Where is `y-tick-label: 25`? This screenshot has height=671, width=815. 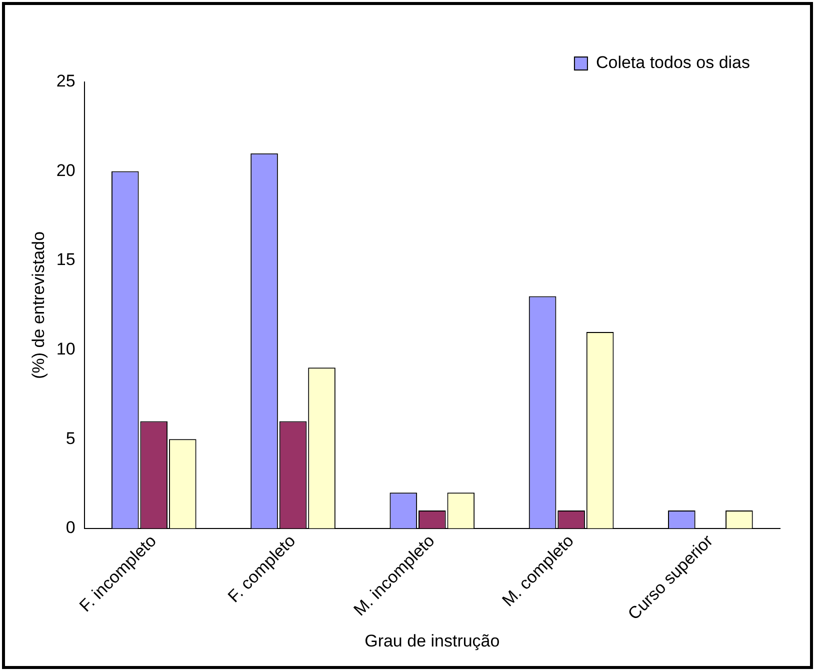
y-tick-label: 25 is located at coordinates (66, 81).